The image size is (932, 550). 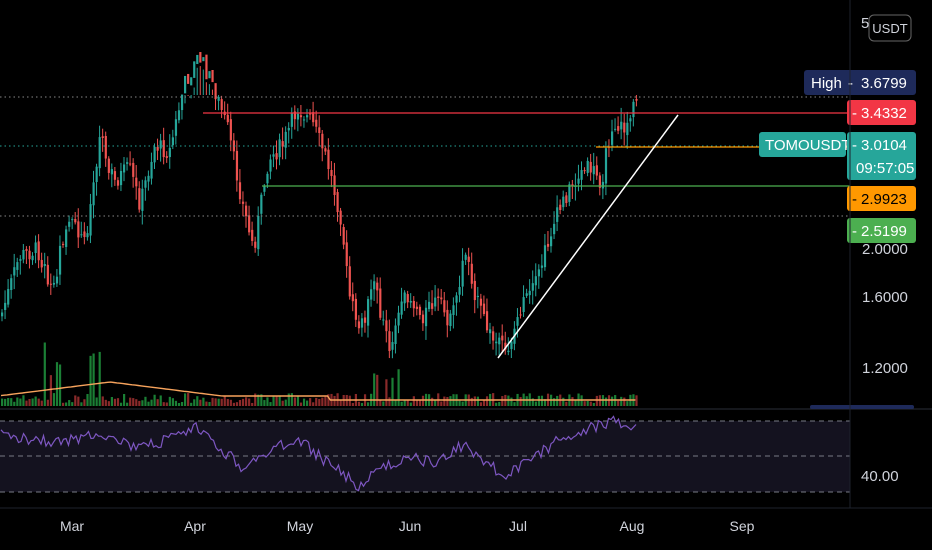 I want to click on axis-top-label: 5, so click(x=865, y=23).